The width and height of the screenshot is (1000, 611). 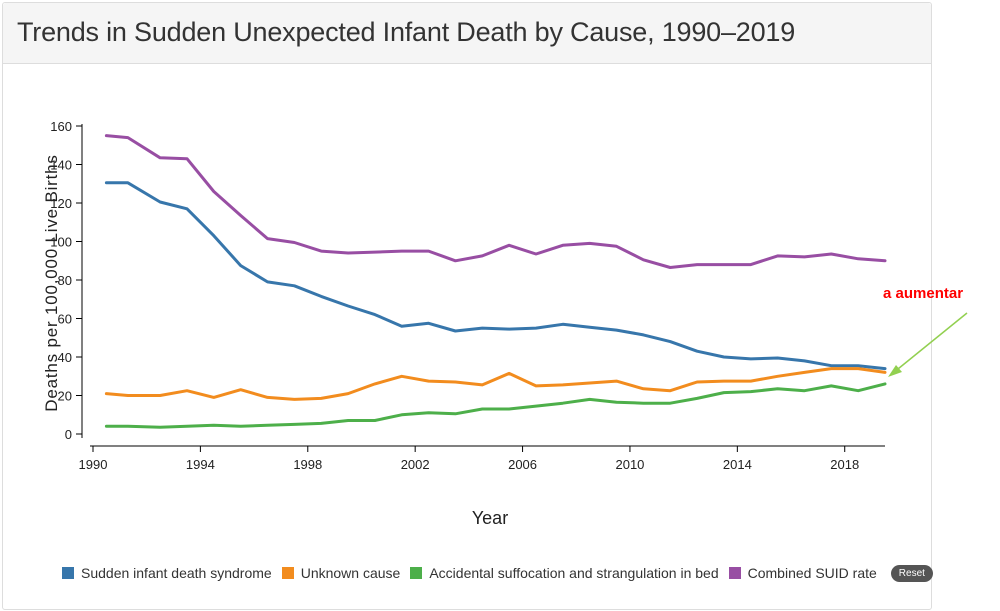 What do you see at coordinates (490, 518) in the screenshot?
I see `x-axis-title: Year` at bounding box center [490, 518].